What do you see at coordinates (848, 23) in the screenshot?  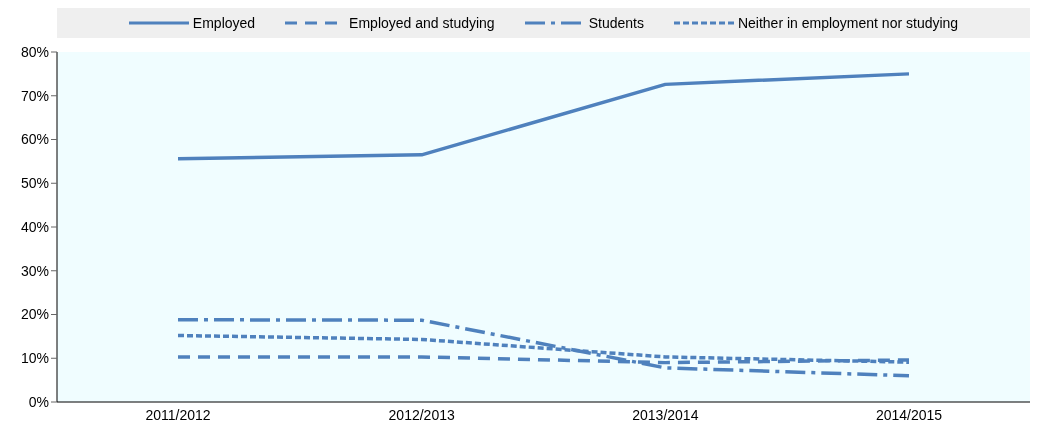 I see `legend-label: Neither in employment nor studying` at bounding box center [848, 23].